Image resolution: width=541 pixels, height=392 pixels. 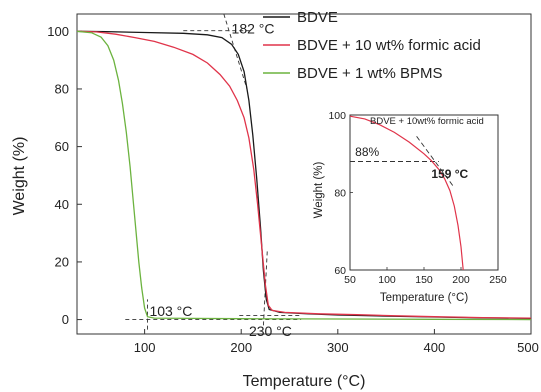 I want to click on annotation-label: 103 °C, so click(x=170, y=311).